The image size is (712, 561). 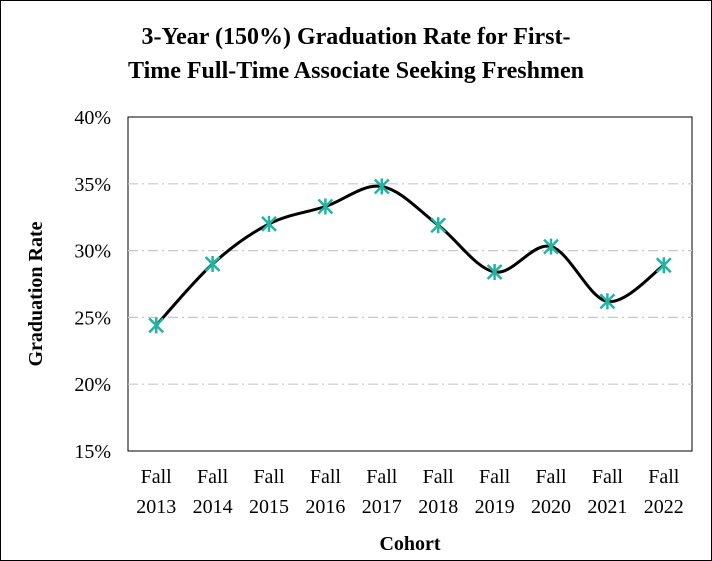 What do you see at coordinates (551, 492) in the screenshot?
I see `x-tick-label: Fall 2020` at bounding box center [551, 492].